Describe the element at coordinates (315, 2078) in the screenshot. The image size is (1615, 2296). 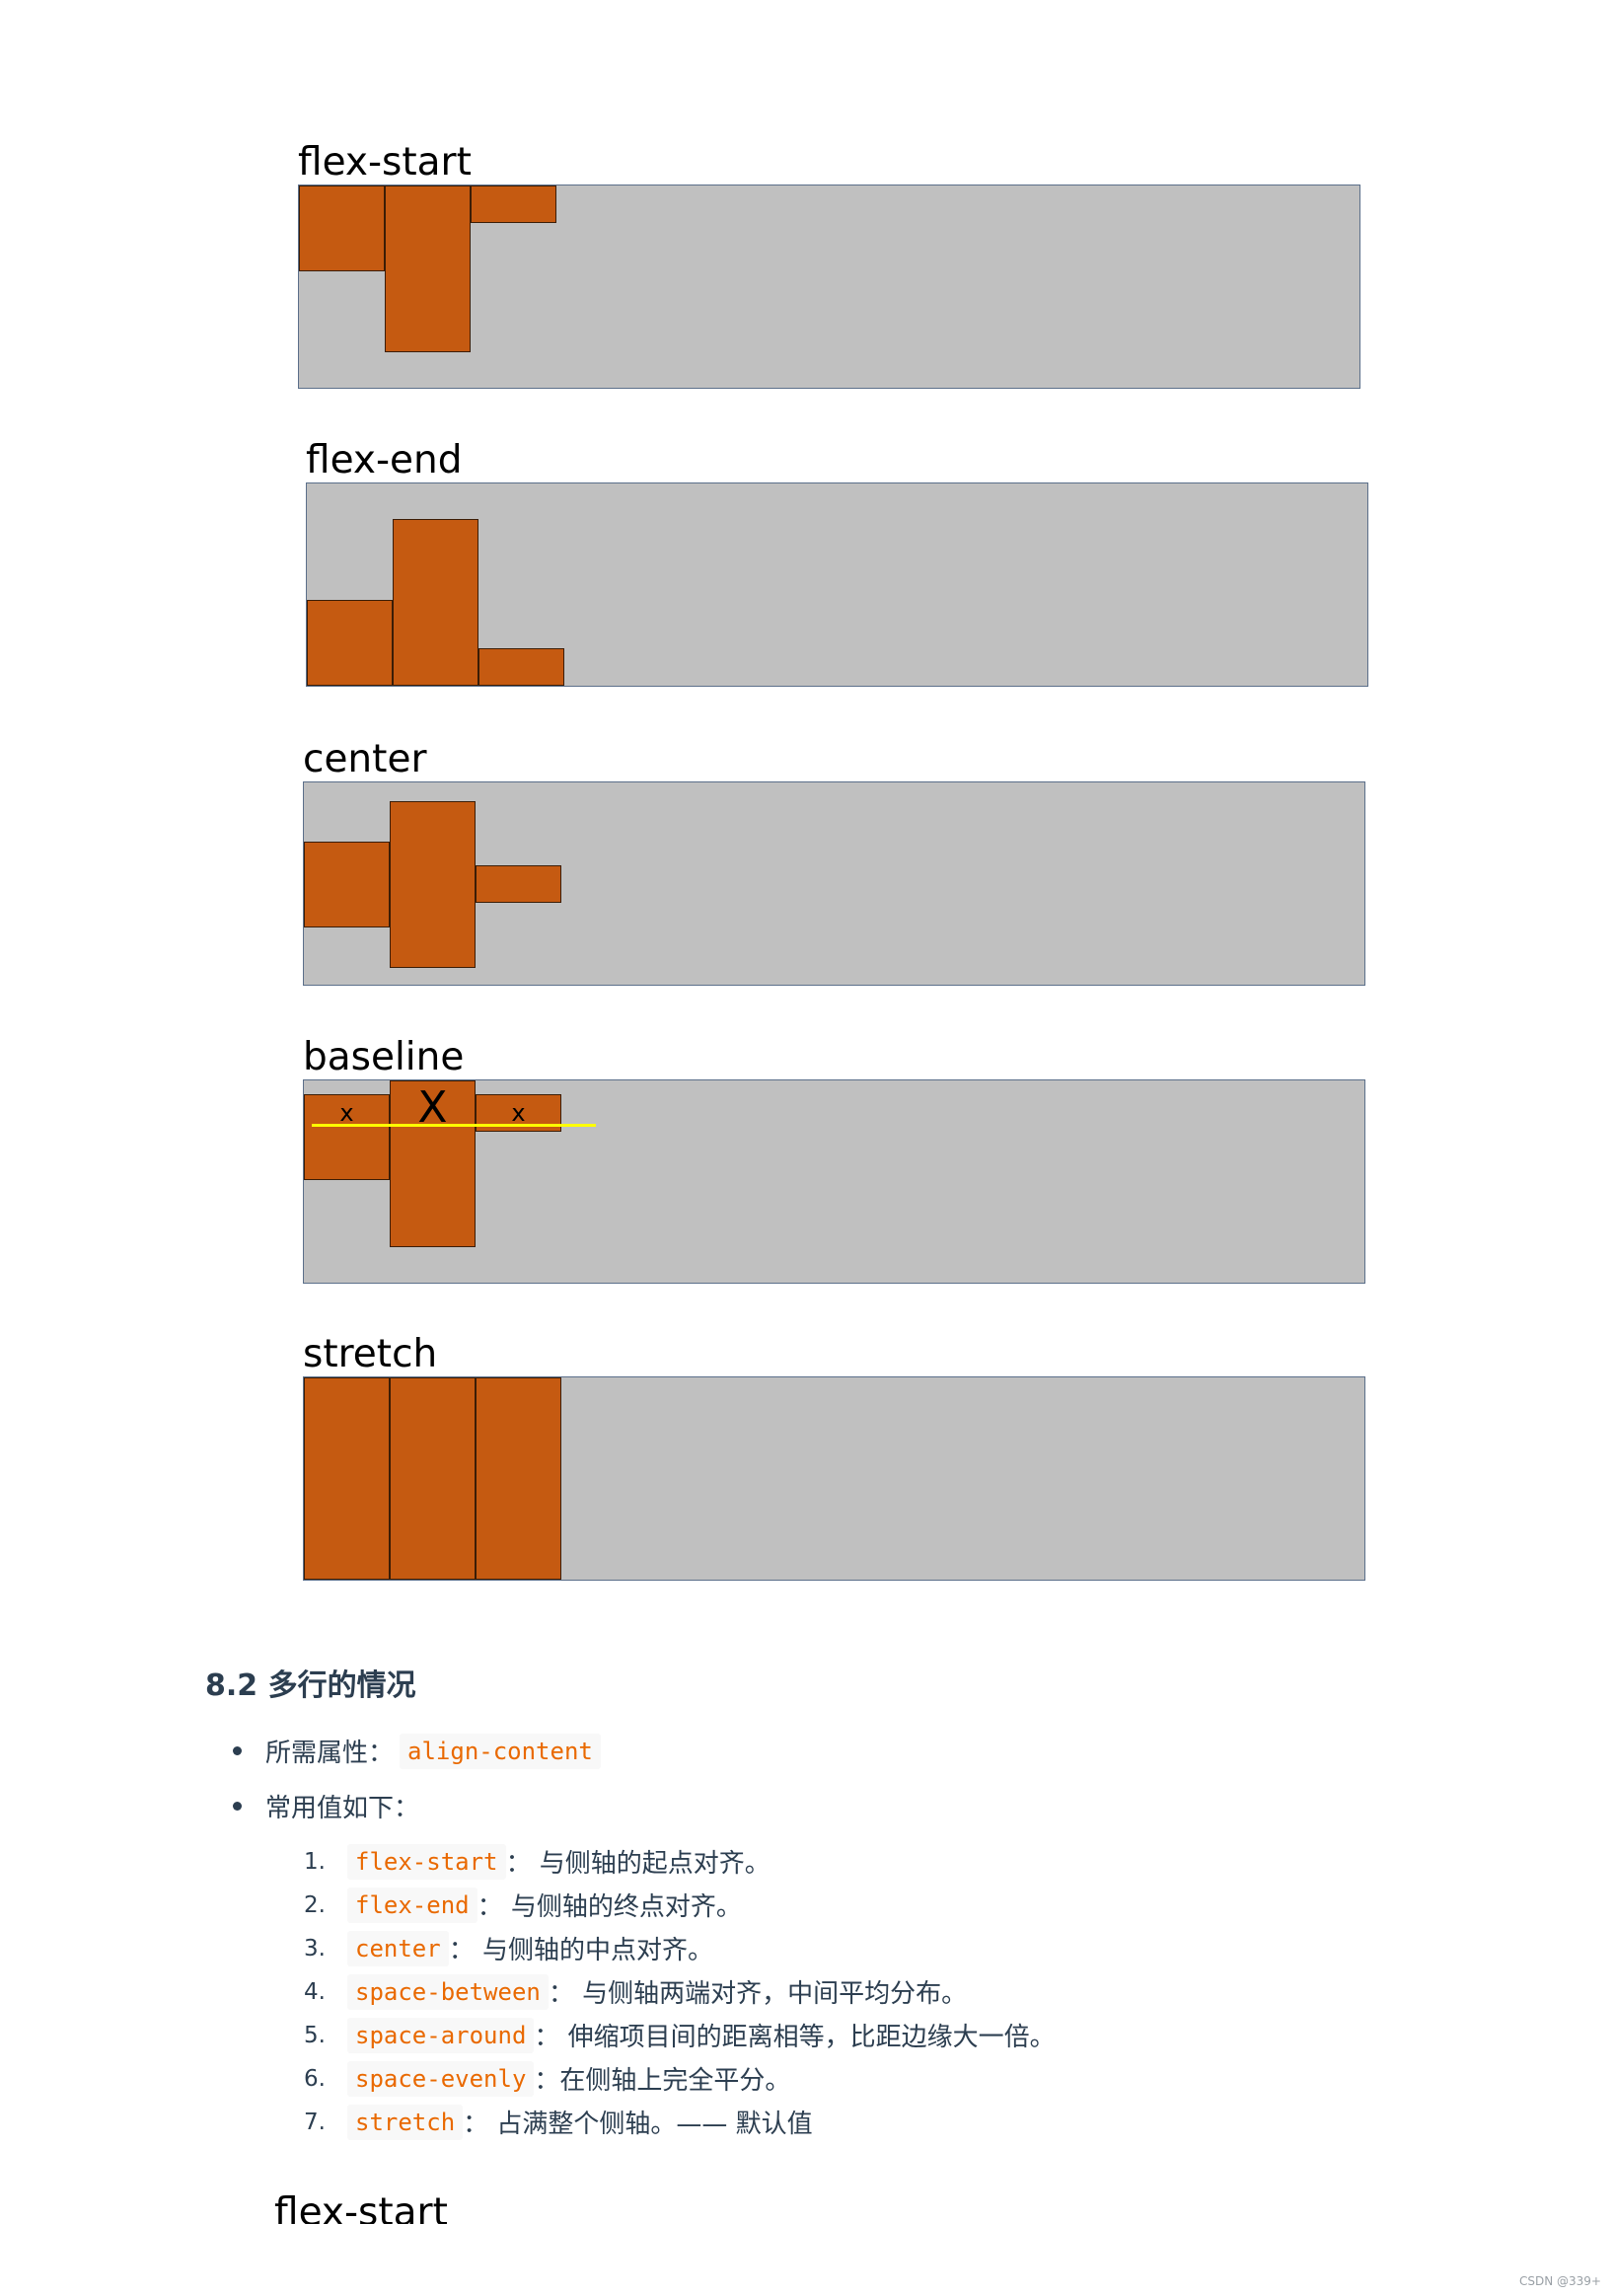
I see `list-number: 6.` at that location.